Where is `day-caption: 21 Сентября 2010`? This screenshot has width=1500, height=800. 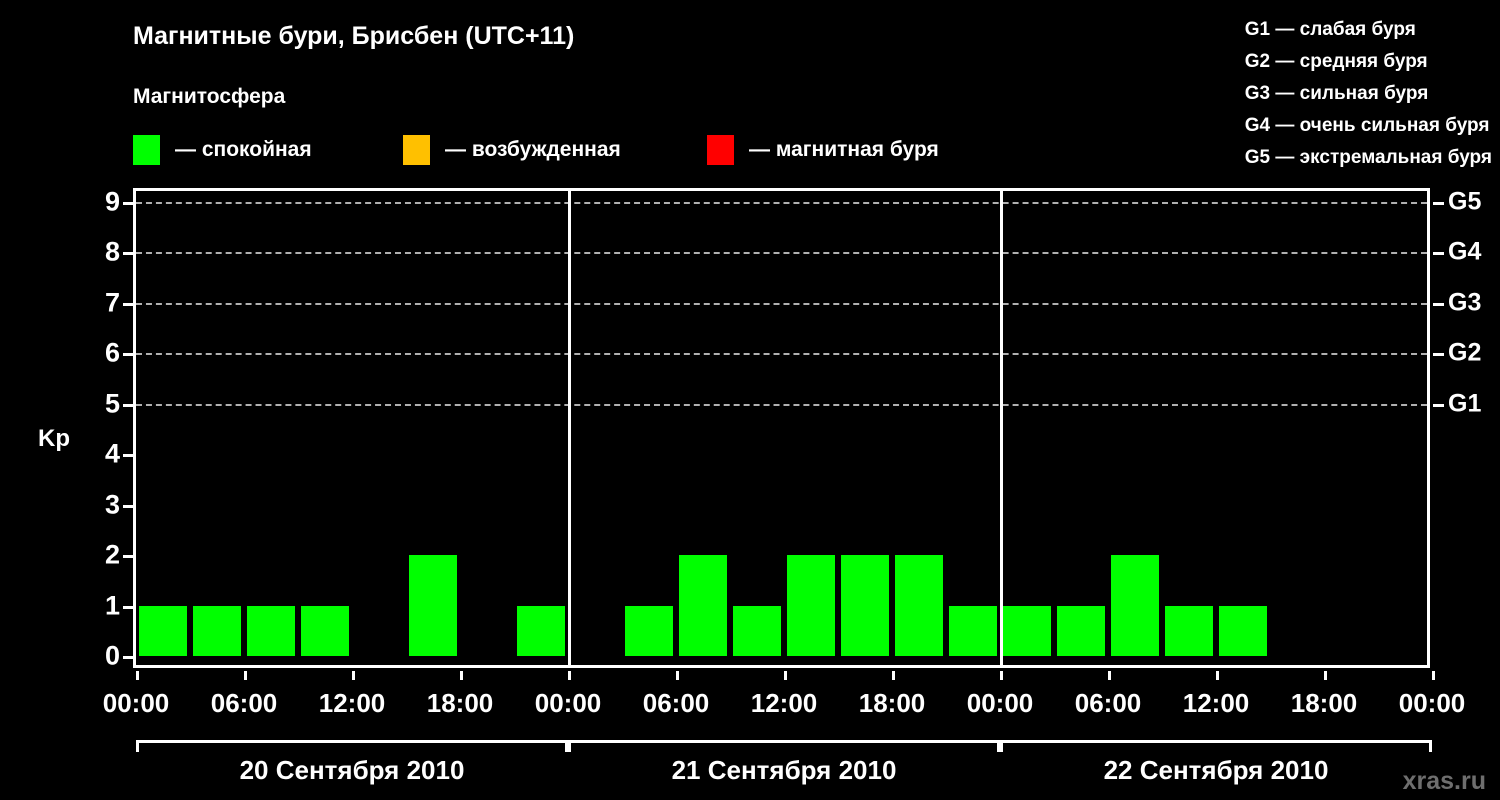
day-caption: 21 Сентября 2010 is located at coordinates (784, 770).